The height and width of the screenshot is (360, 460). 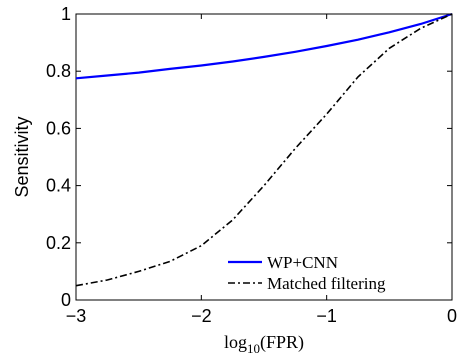 I want to click on x-axis-label-subscript: 10, so click(x=253, y=348).